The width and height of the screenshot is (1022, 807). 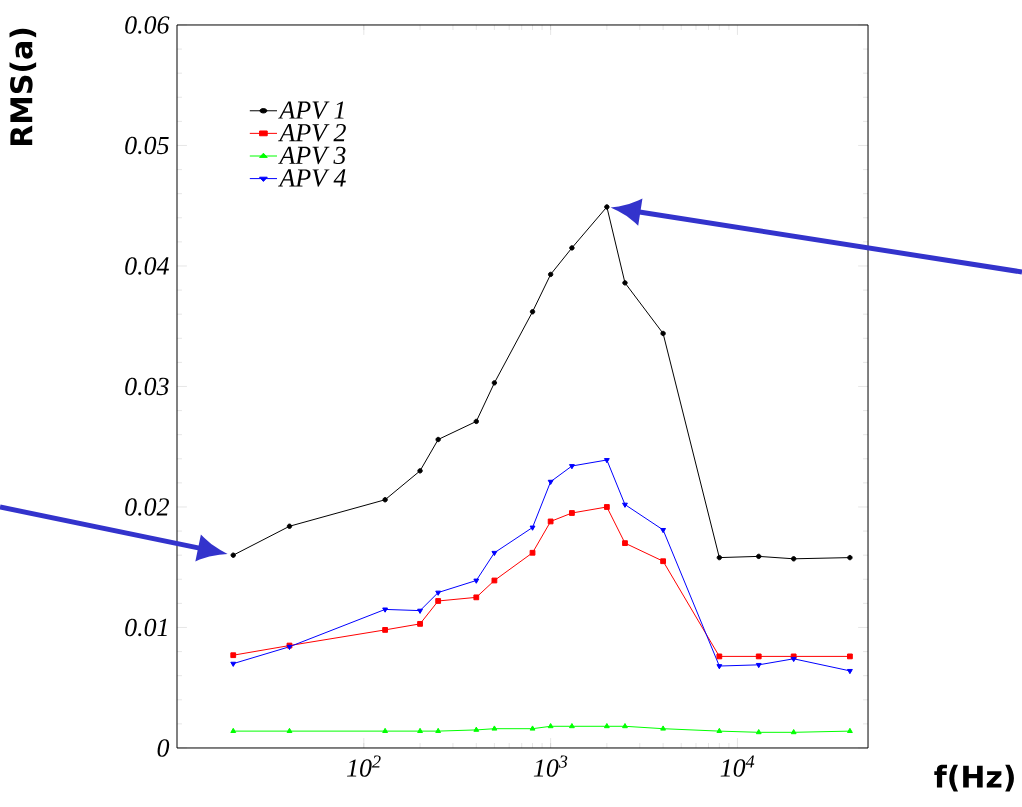 I want to click on legend-label: APV 2, so click(x=312, y=133).